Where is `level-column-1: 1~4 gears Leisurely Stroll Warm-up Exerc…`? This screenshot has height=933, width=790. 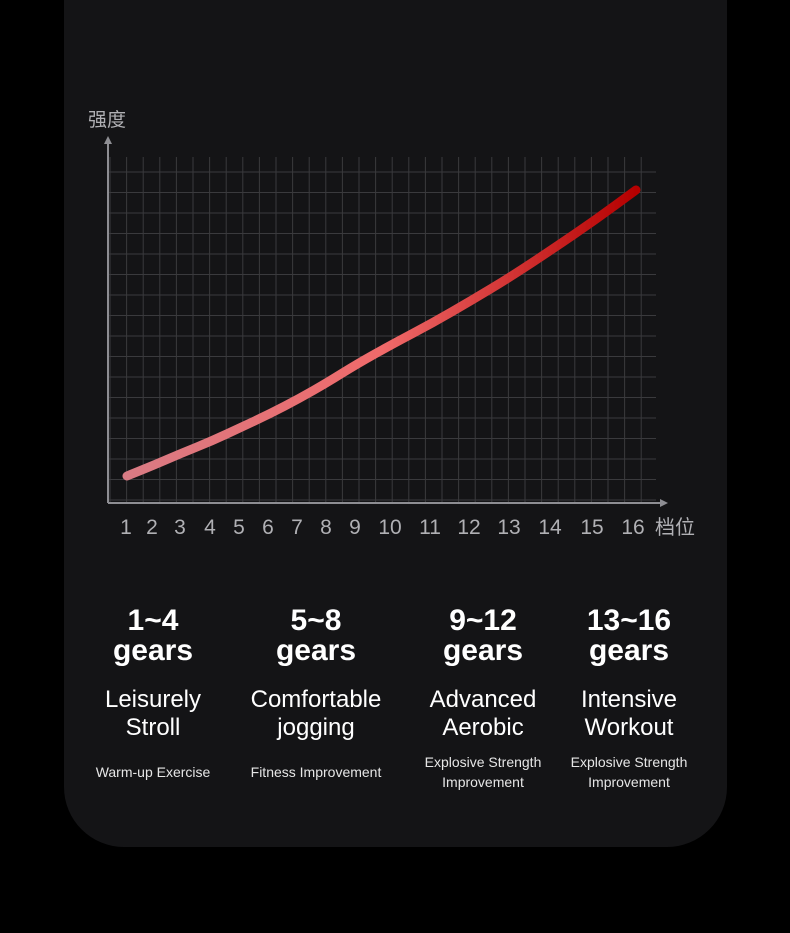 level-column-1: 1~4 gears Leisurely Stroll Warm-up Exerc… is located at coordinates (153, 694).